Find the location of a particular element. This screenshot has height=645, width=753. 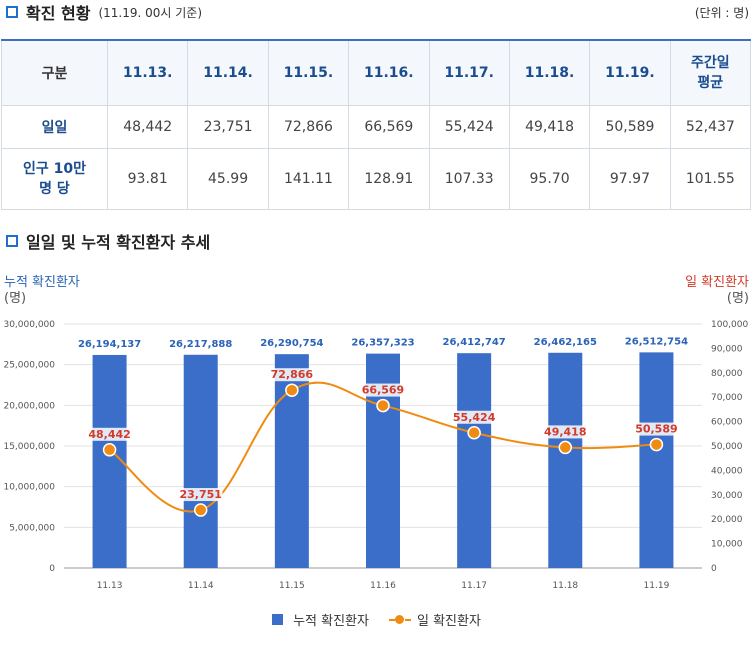

row-label: 일일 is located at coordinates (54, 127).